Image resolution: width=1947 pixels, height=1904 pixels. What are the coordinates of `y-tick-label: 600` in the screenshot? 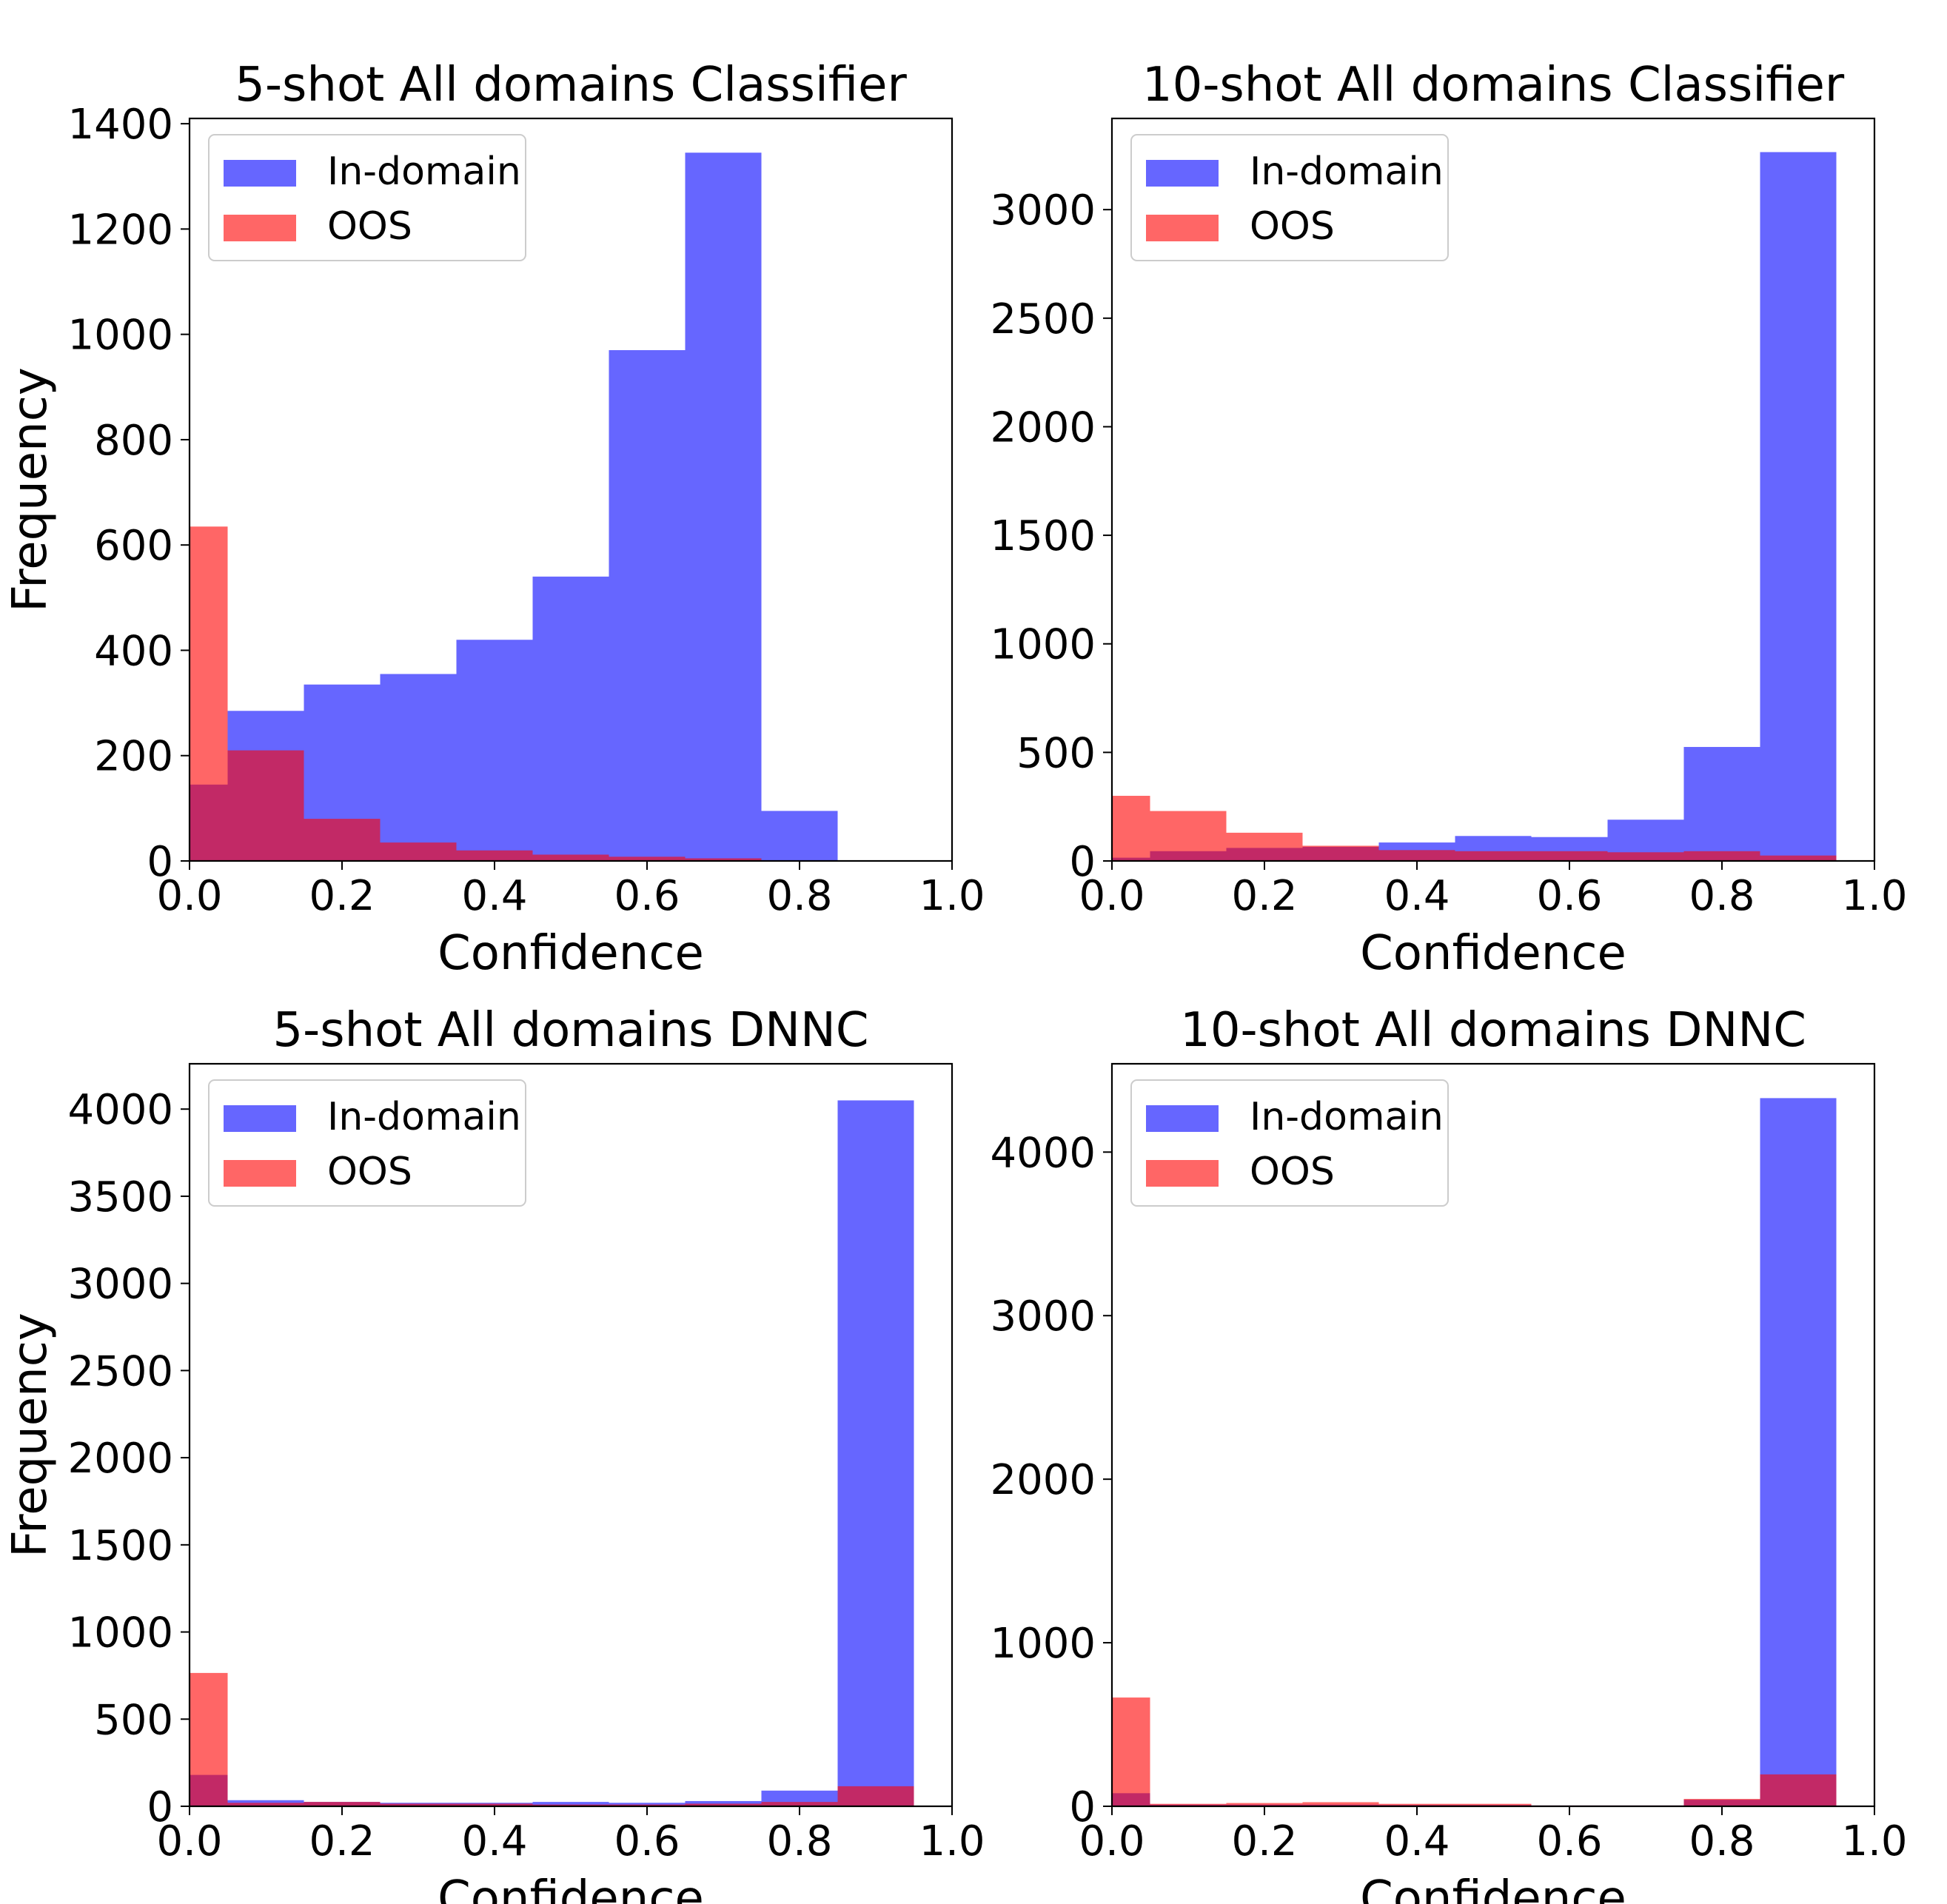 It's located at (133, 546).